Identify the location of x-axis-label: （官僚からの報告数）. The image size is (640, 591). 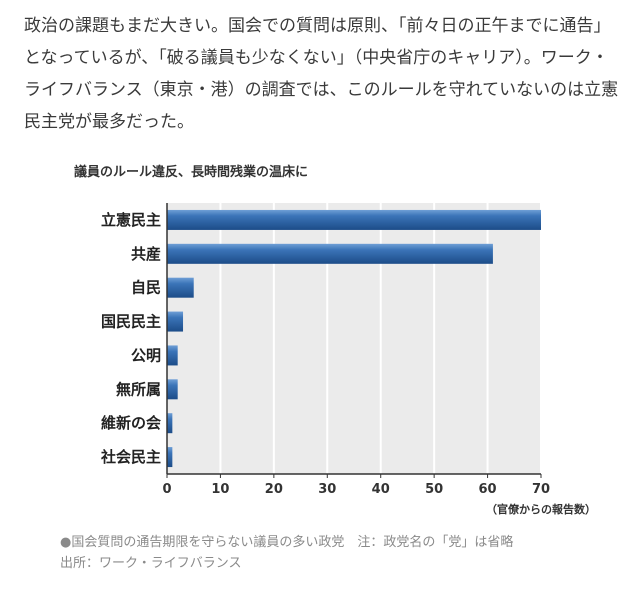
(541, 509).